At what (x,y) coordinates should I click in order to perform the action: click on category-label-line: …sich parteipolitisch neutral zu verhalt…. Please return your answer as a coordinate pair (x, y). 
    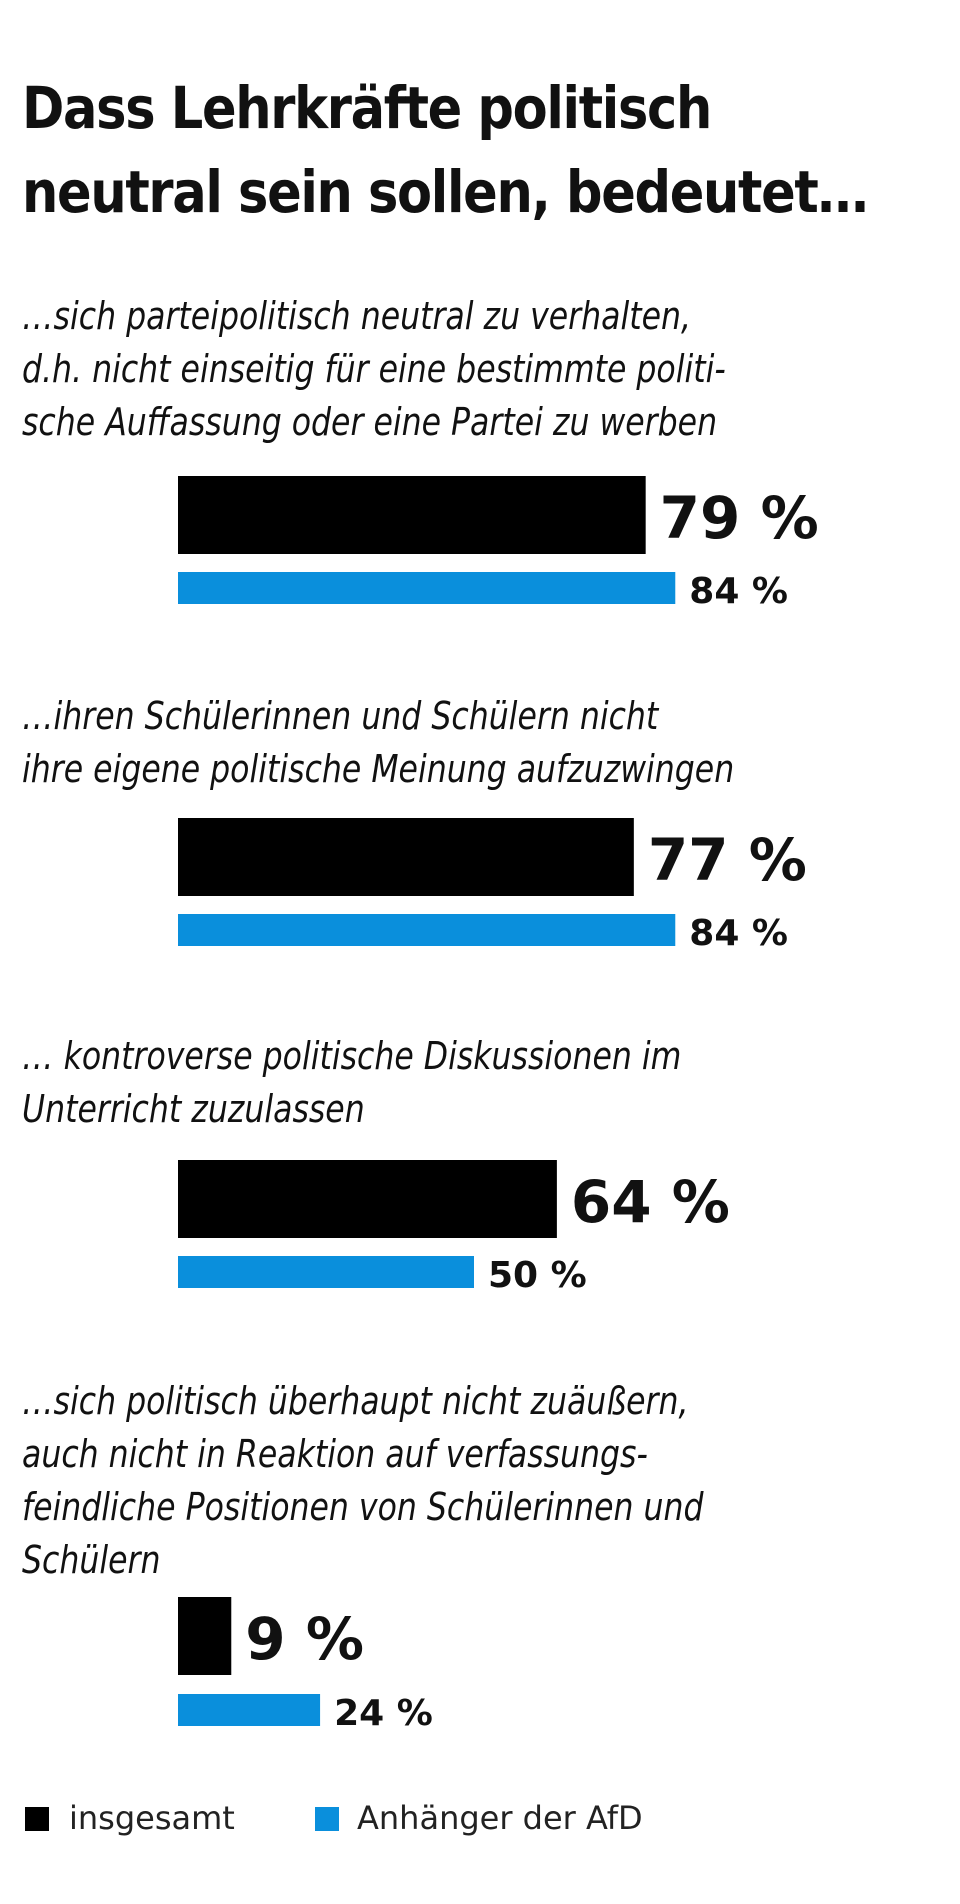
    Looking at the image, I should click on (357, 316).